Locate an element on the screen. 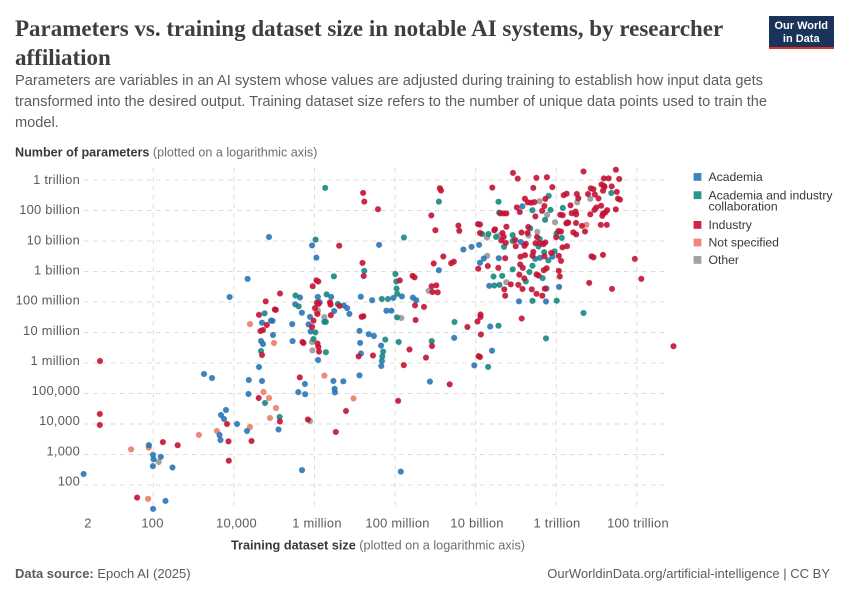 The image size is (850, 600). svg-text: 1,000 is located at coordinates (63, 450).